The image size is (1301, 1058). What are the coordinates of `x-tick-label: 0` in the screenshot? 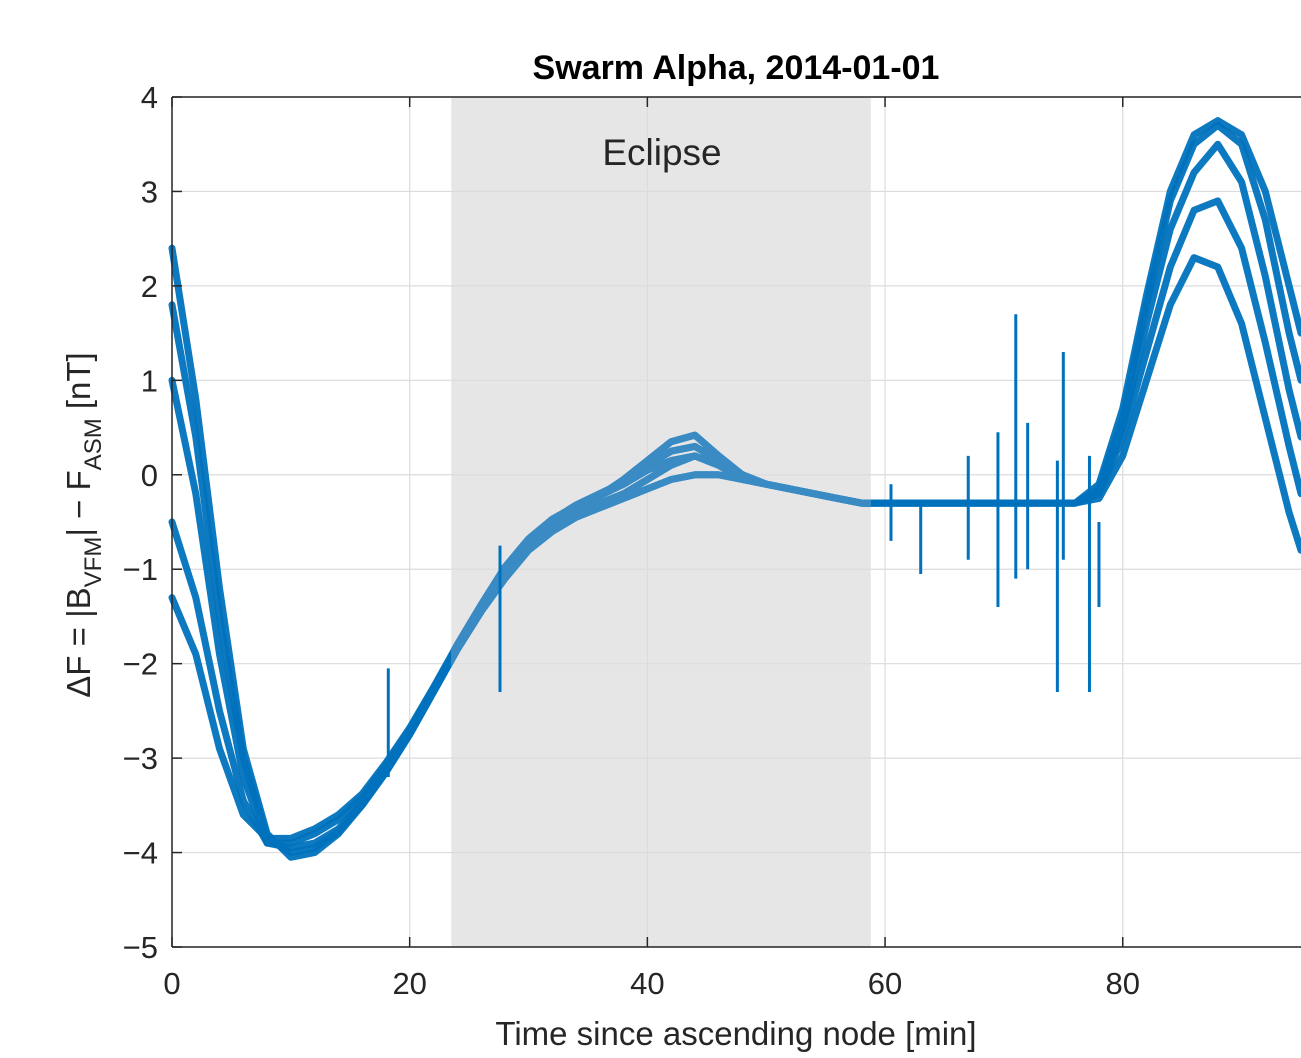 It's located at (171, 983).